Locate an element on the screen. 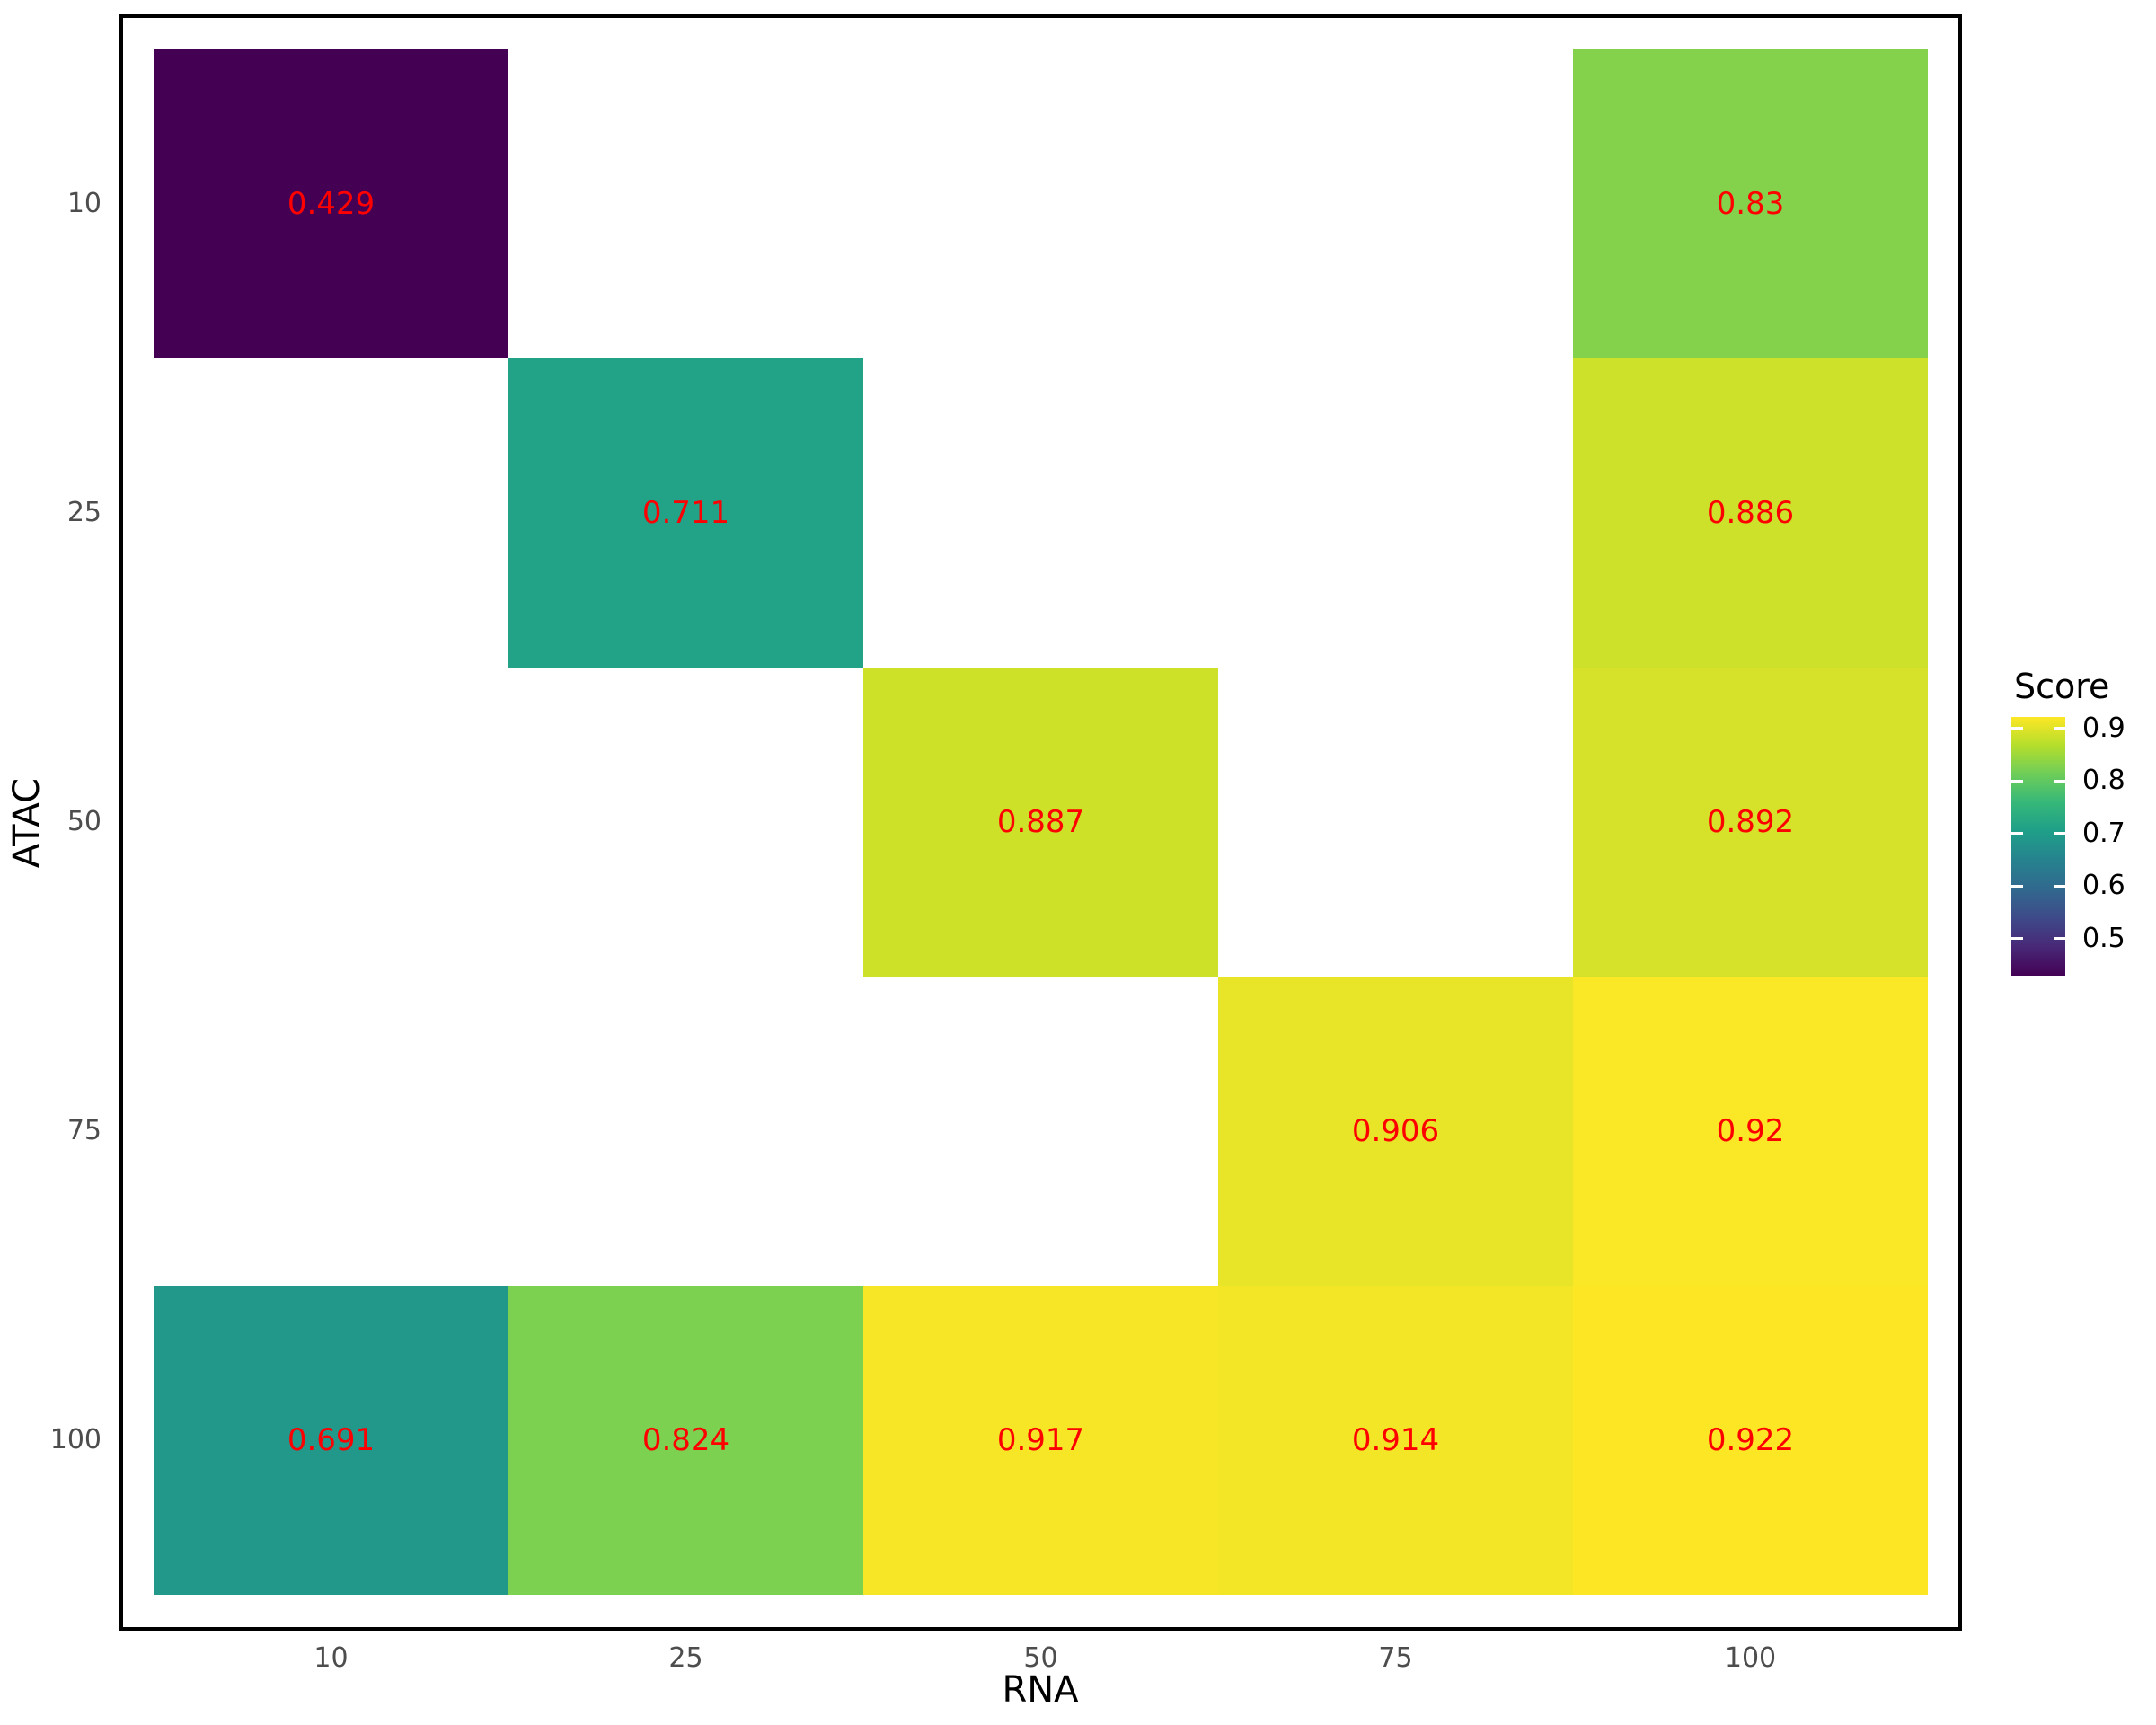  legend-colorbar is located at coordinates (2038, 846).